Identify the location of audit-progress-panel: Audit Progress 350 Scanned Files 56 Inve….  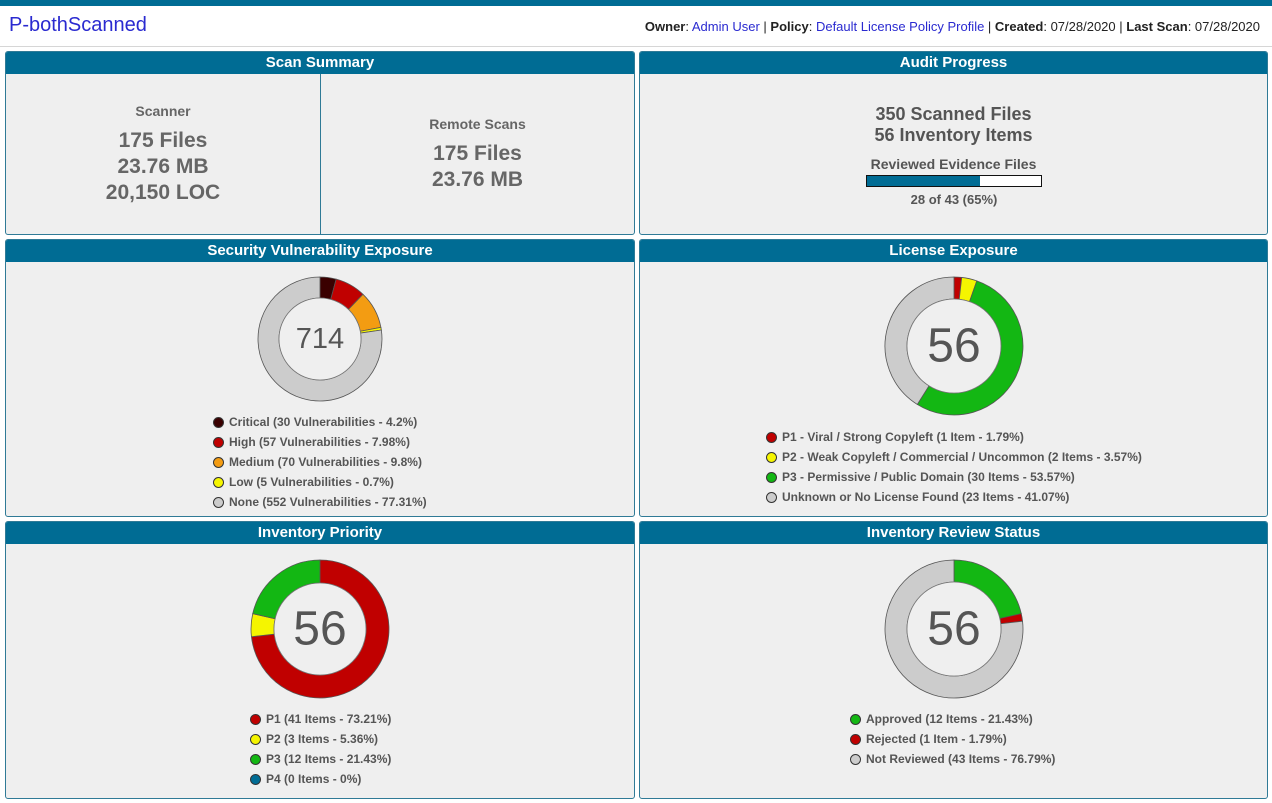
(953, 143).